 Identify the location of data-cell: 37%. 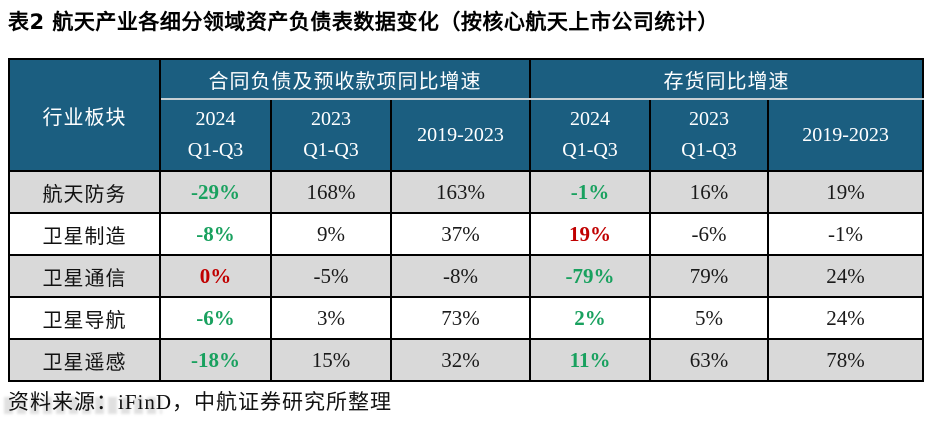
(460, 234).